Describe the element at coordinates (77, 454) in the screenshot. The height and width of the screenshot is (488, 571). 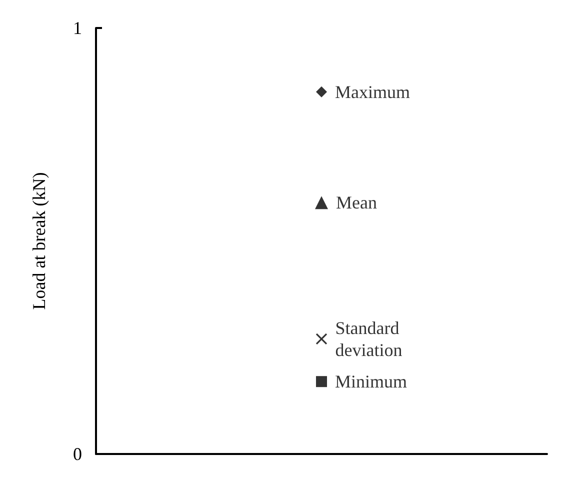
I see `y-tick-label: 0` at that location.